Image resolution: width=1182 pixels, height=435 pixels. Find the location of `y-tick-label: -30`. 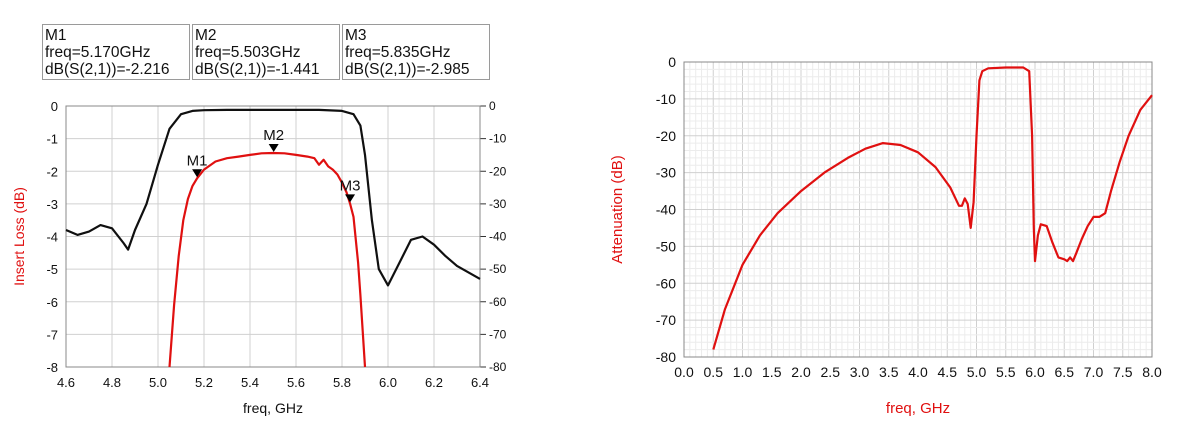

y-tick-label: -30 is located at coordinates (666, 173).